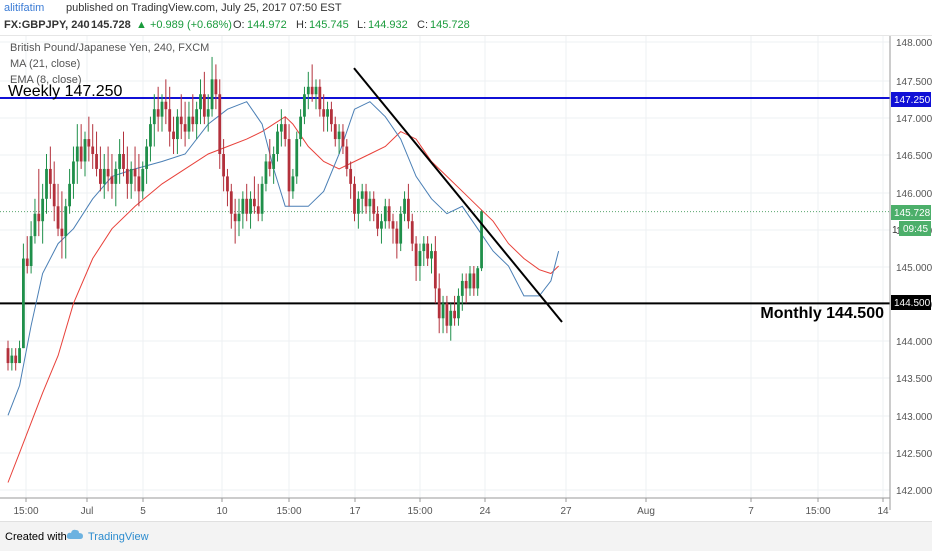  Describe the element at coordinates (422, 25) in the screenshot. I see `close-label: C:` at that location.